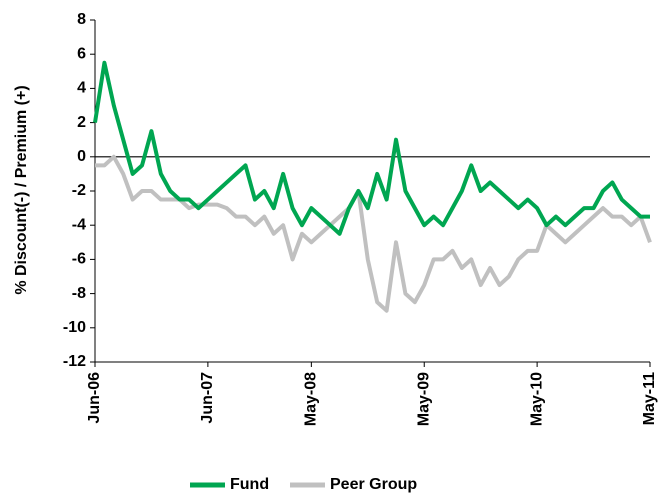  I want to click on legend-label: Fund, so click(249, 484).